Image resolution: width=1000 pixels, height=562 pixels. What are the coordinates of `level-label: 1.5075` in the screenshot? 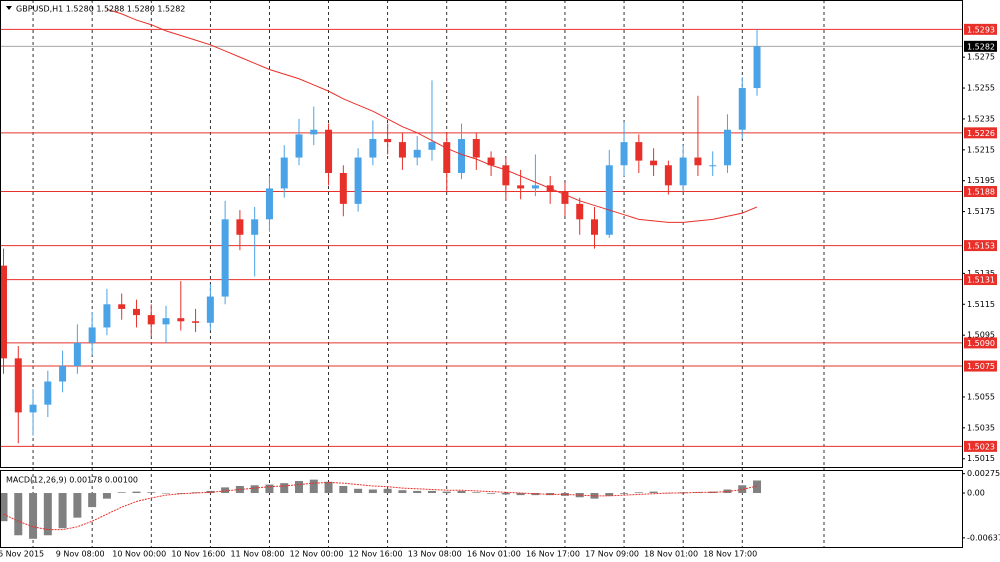 It's located at (981, 366).